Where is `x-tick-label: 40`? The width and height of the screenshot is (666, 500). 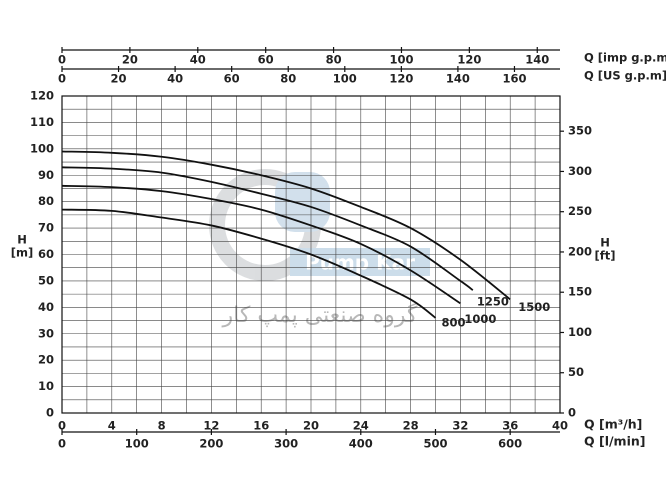 x-tick-label: 40 is located at coordinates (560, 426).